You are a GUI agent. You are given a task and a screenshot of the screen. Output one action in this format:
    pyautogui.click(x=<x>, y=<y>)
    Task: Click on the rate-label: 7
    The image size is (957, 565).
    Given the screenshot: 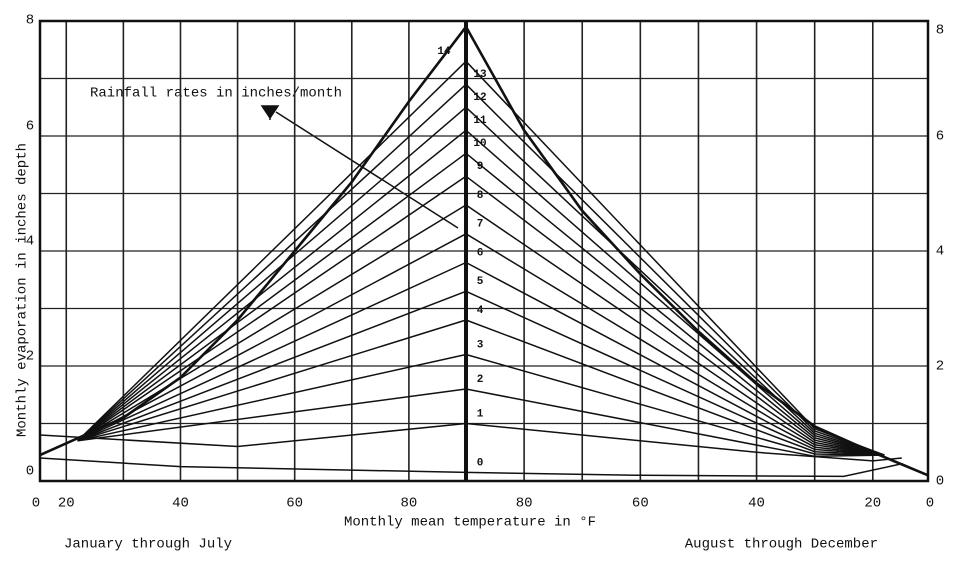 What is the action you would take?
    pyautogui.click(x=480, y=225)
    